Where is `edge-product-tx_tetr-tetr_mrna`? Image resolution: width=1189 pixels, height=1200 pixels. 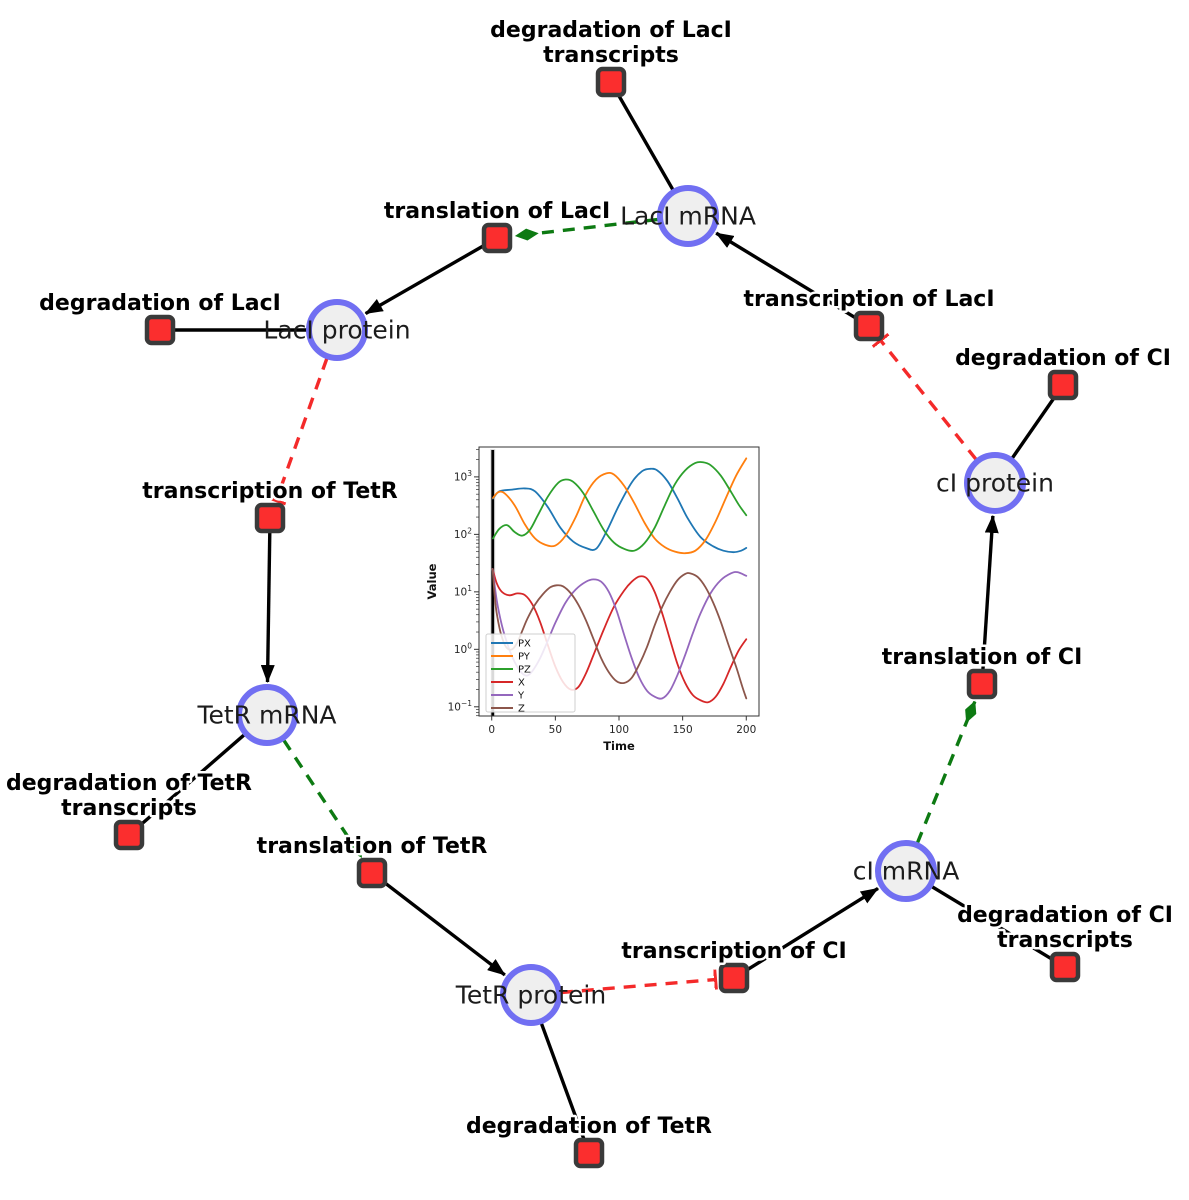 edge-product-tx_tetr-tetr_mrna is located at coordinates (267, 606).